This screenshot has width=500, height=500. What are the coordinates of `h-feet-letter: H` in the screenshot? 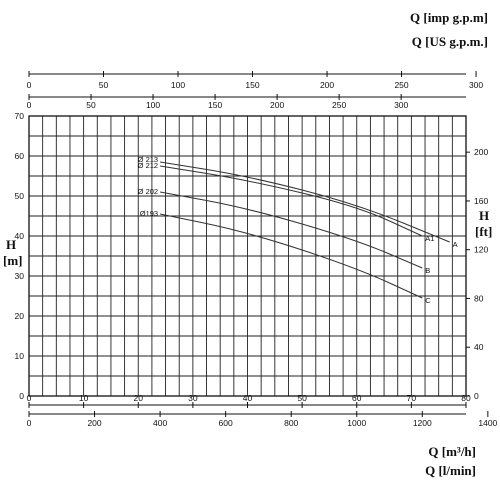 It's located at (484, 215).